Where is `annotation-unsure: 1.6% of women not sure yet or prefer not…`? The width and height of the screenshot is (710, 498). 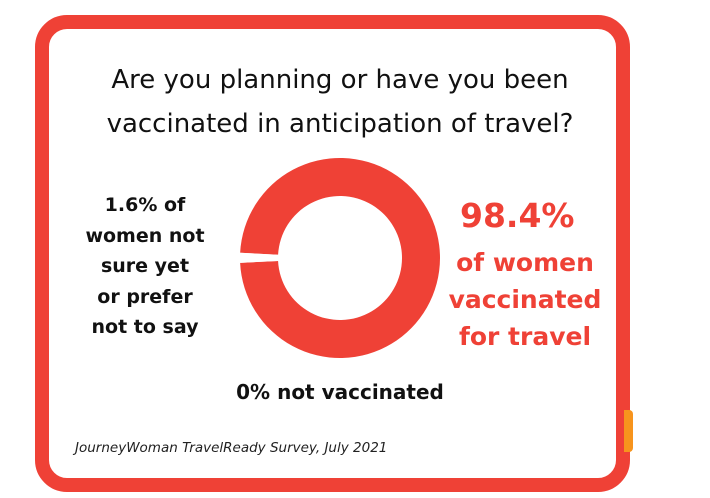 annotation-unsure: 1.6% of women not sure yet or prefer not… is located at coordinates (145, 266).